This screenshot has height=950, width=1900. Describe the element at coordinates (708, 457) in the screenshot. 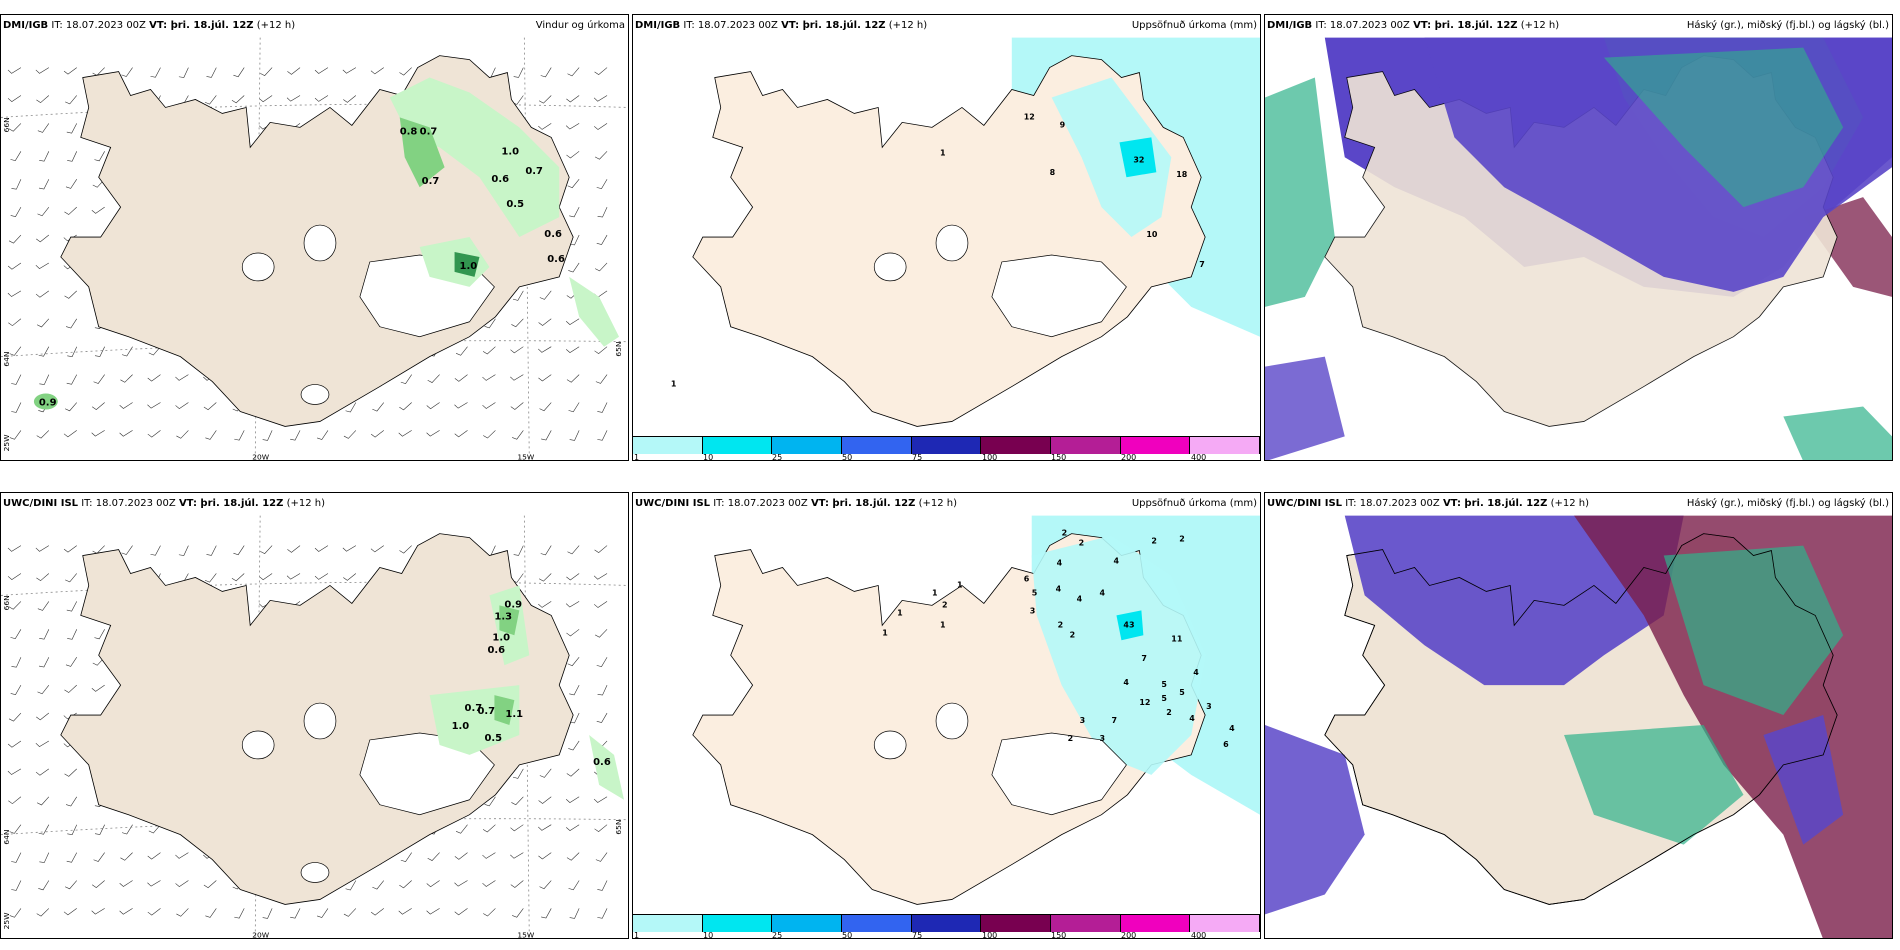

I see `colorbar-label: 10` at that location.